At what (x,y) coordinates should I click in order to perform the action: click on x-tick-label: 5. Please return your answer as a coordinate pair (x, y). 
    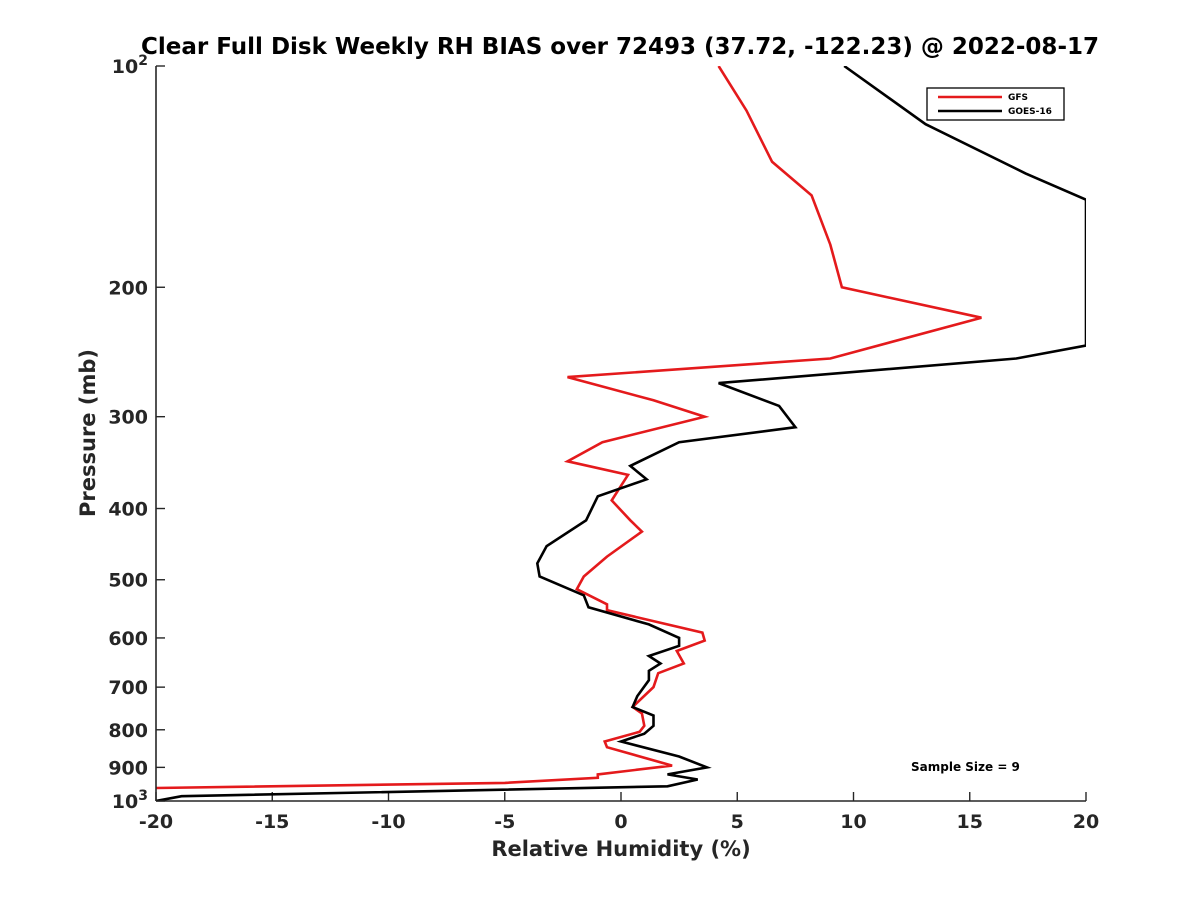
    Looking at the image, I should click on (737, 822).